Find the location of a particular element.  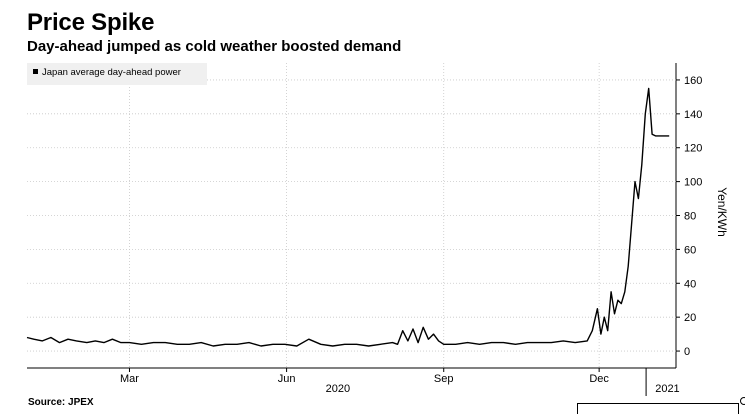

y-tick-label: 80 is located at coordinates (690, 217).